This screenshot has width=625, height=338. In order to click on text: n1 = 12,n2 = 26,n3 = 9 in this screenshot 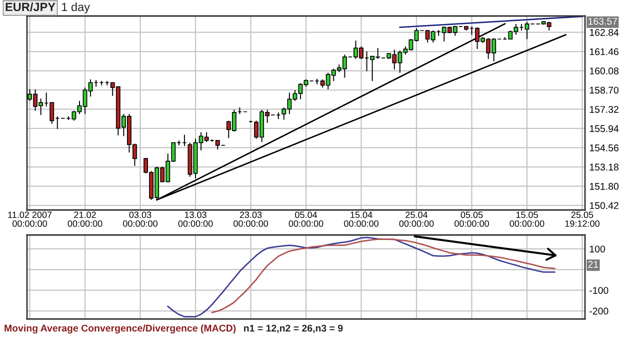, I will do `click(293, 329)`.